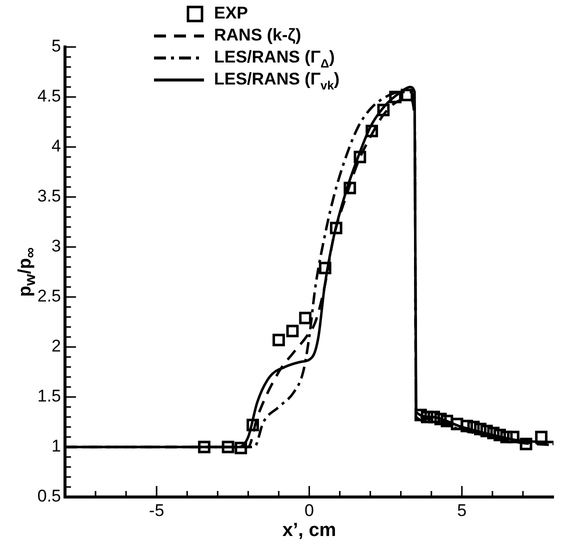  Describe the element at coordinates (56, 346) in the screenshot. I see `y-tick-label: 2` at that location.